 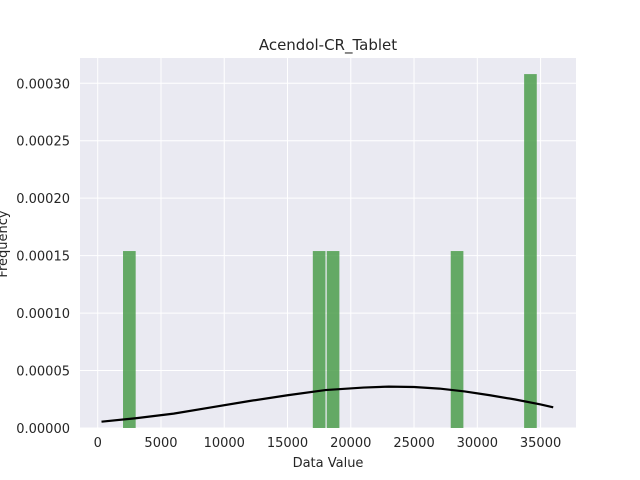 I want to click on x-tick-label: 25000, so click(x=413, y=443).